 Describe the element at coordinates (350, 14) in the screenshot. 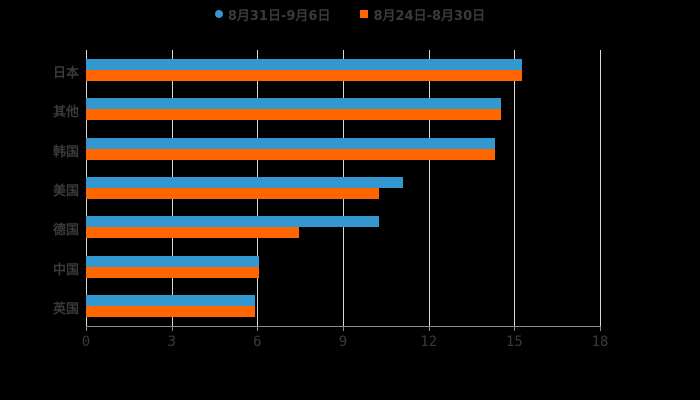

I see `legend: 8月31日-9月6日 8月24日-8月30日` at that location.